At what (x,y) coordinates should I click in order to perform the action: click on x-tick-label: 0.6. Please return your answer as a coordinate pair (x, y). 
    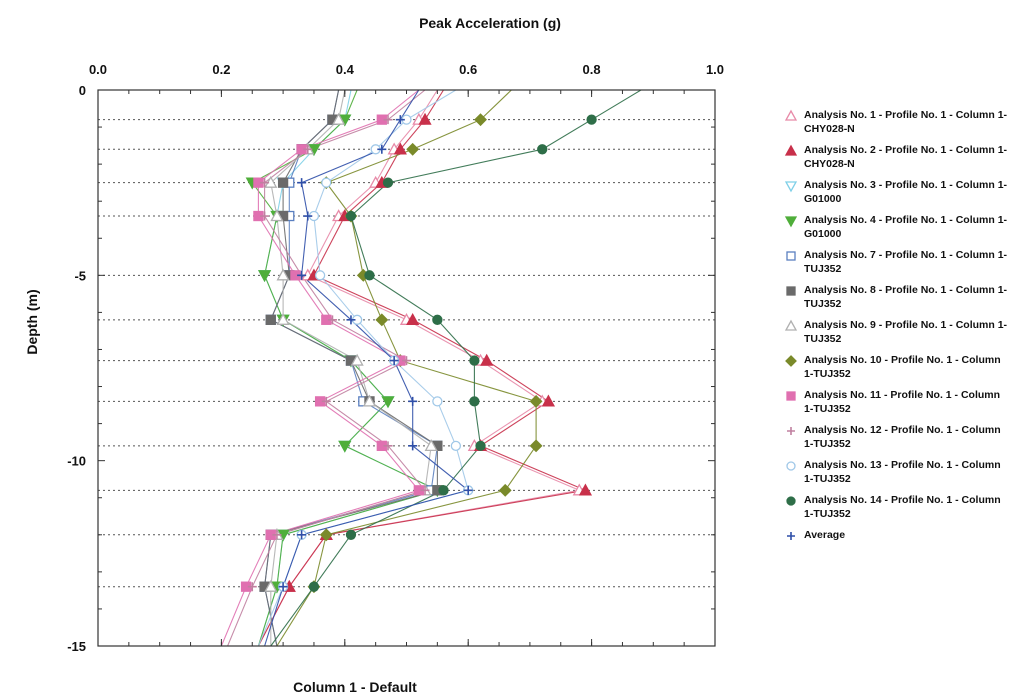
    Looking at the image, I should click on (468, 69).